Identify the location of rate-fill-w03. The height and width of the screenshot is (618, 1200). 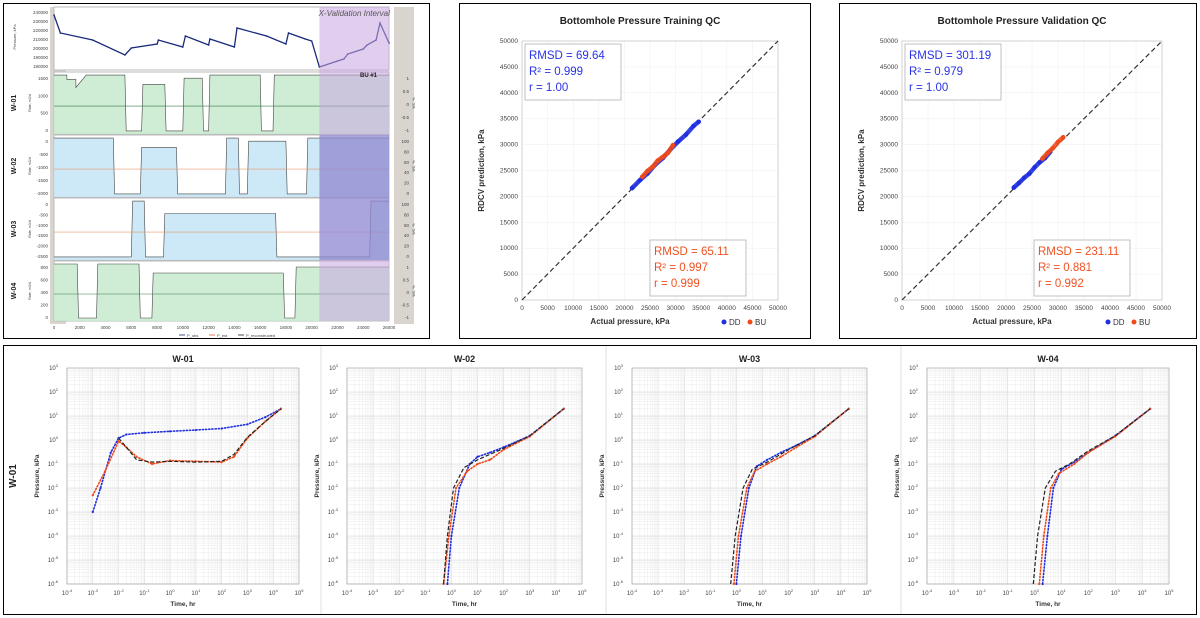
(221, 230).